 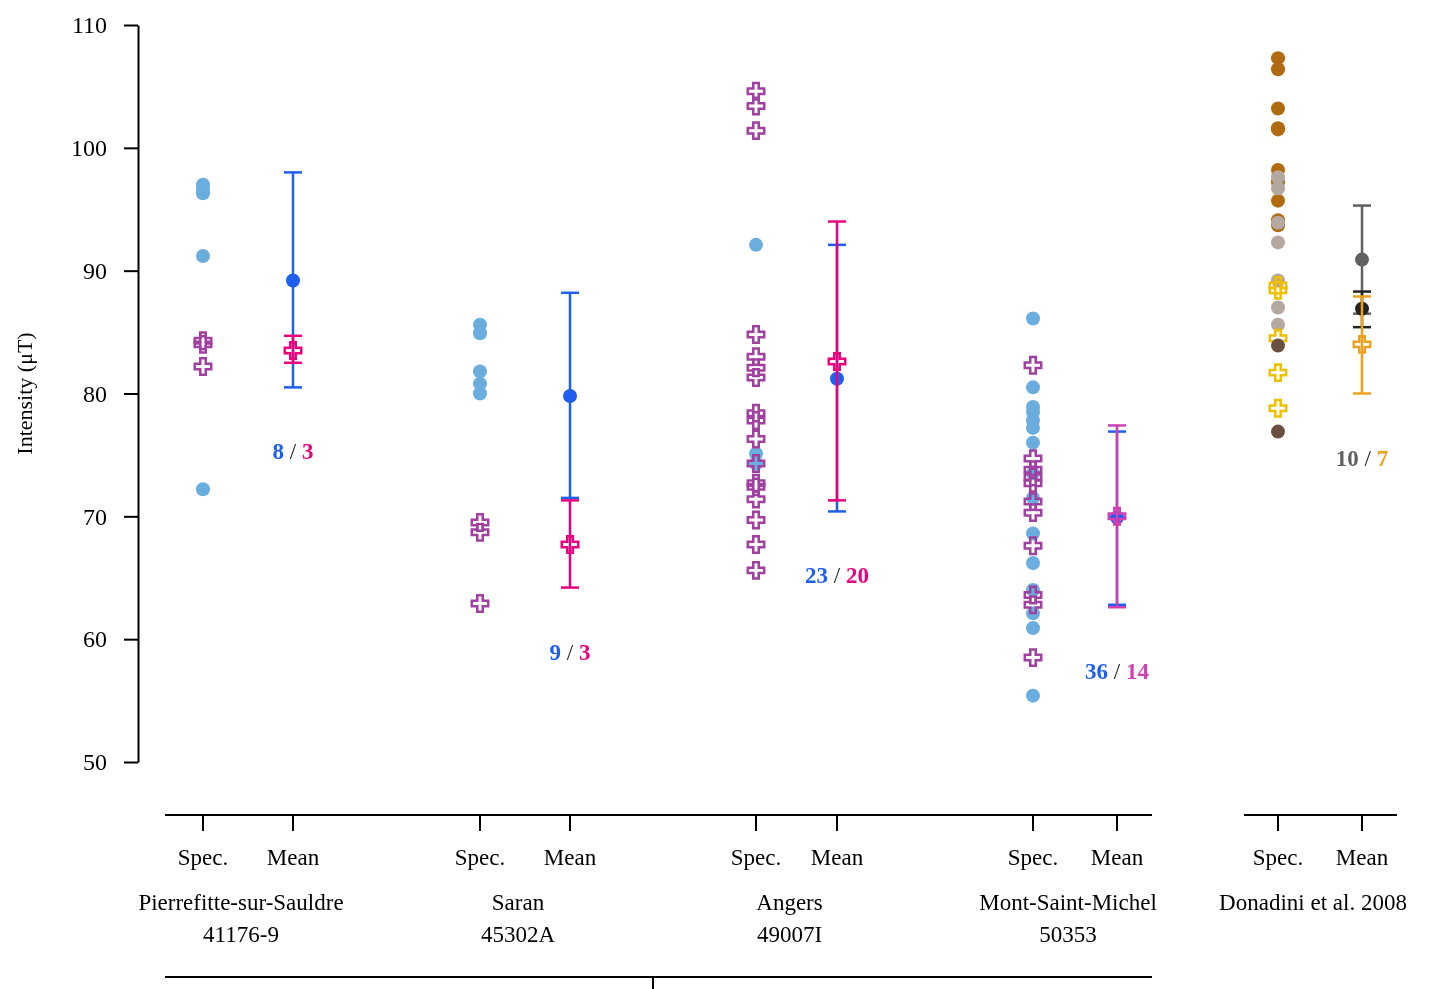 What do you see at coordinates (241, 918) in the screenshot?
I see `x-axis-title: Pierrefitte-sur-Sauldre 41176-9` at bounding box center [241, 918].